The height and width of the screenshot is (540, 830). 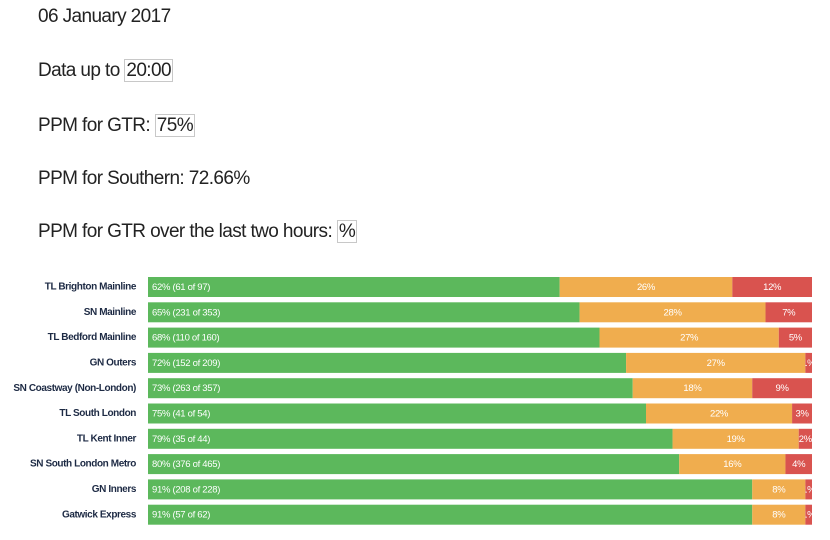 What do you see at coordinates (83, 464) in the screenshot?
I see `category-label: SN South London Metro` at bounding box center [83, 464].